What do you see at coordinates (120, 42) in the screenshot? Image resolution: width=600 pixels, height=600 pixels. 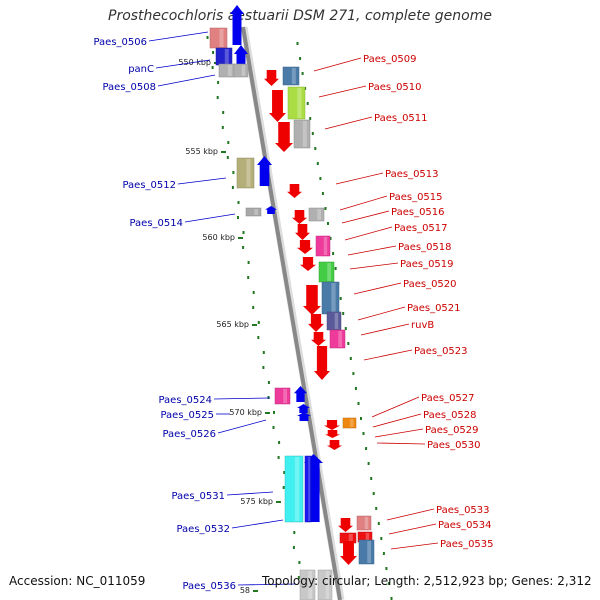 I see `gene-label-paes-0506: Paes_0506` at bounding box center [120, 42].